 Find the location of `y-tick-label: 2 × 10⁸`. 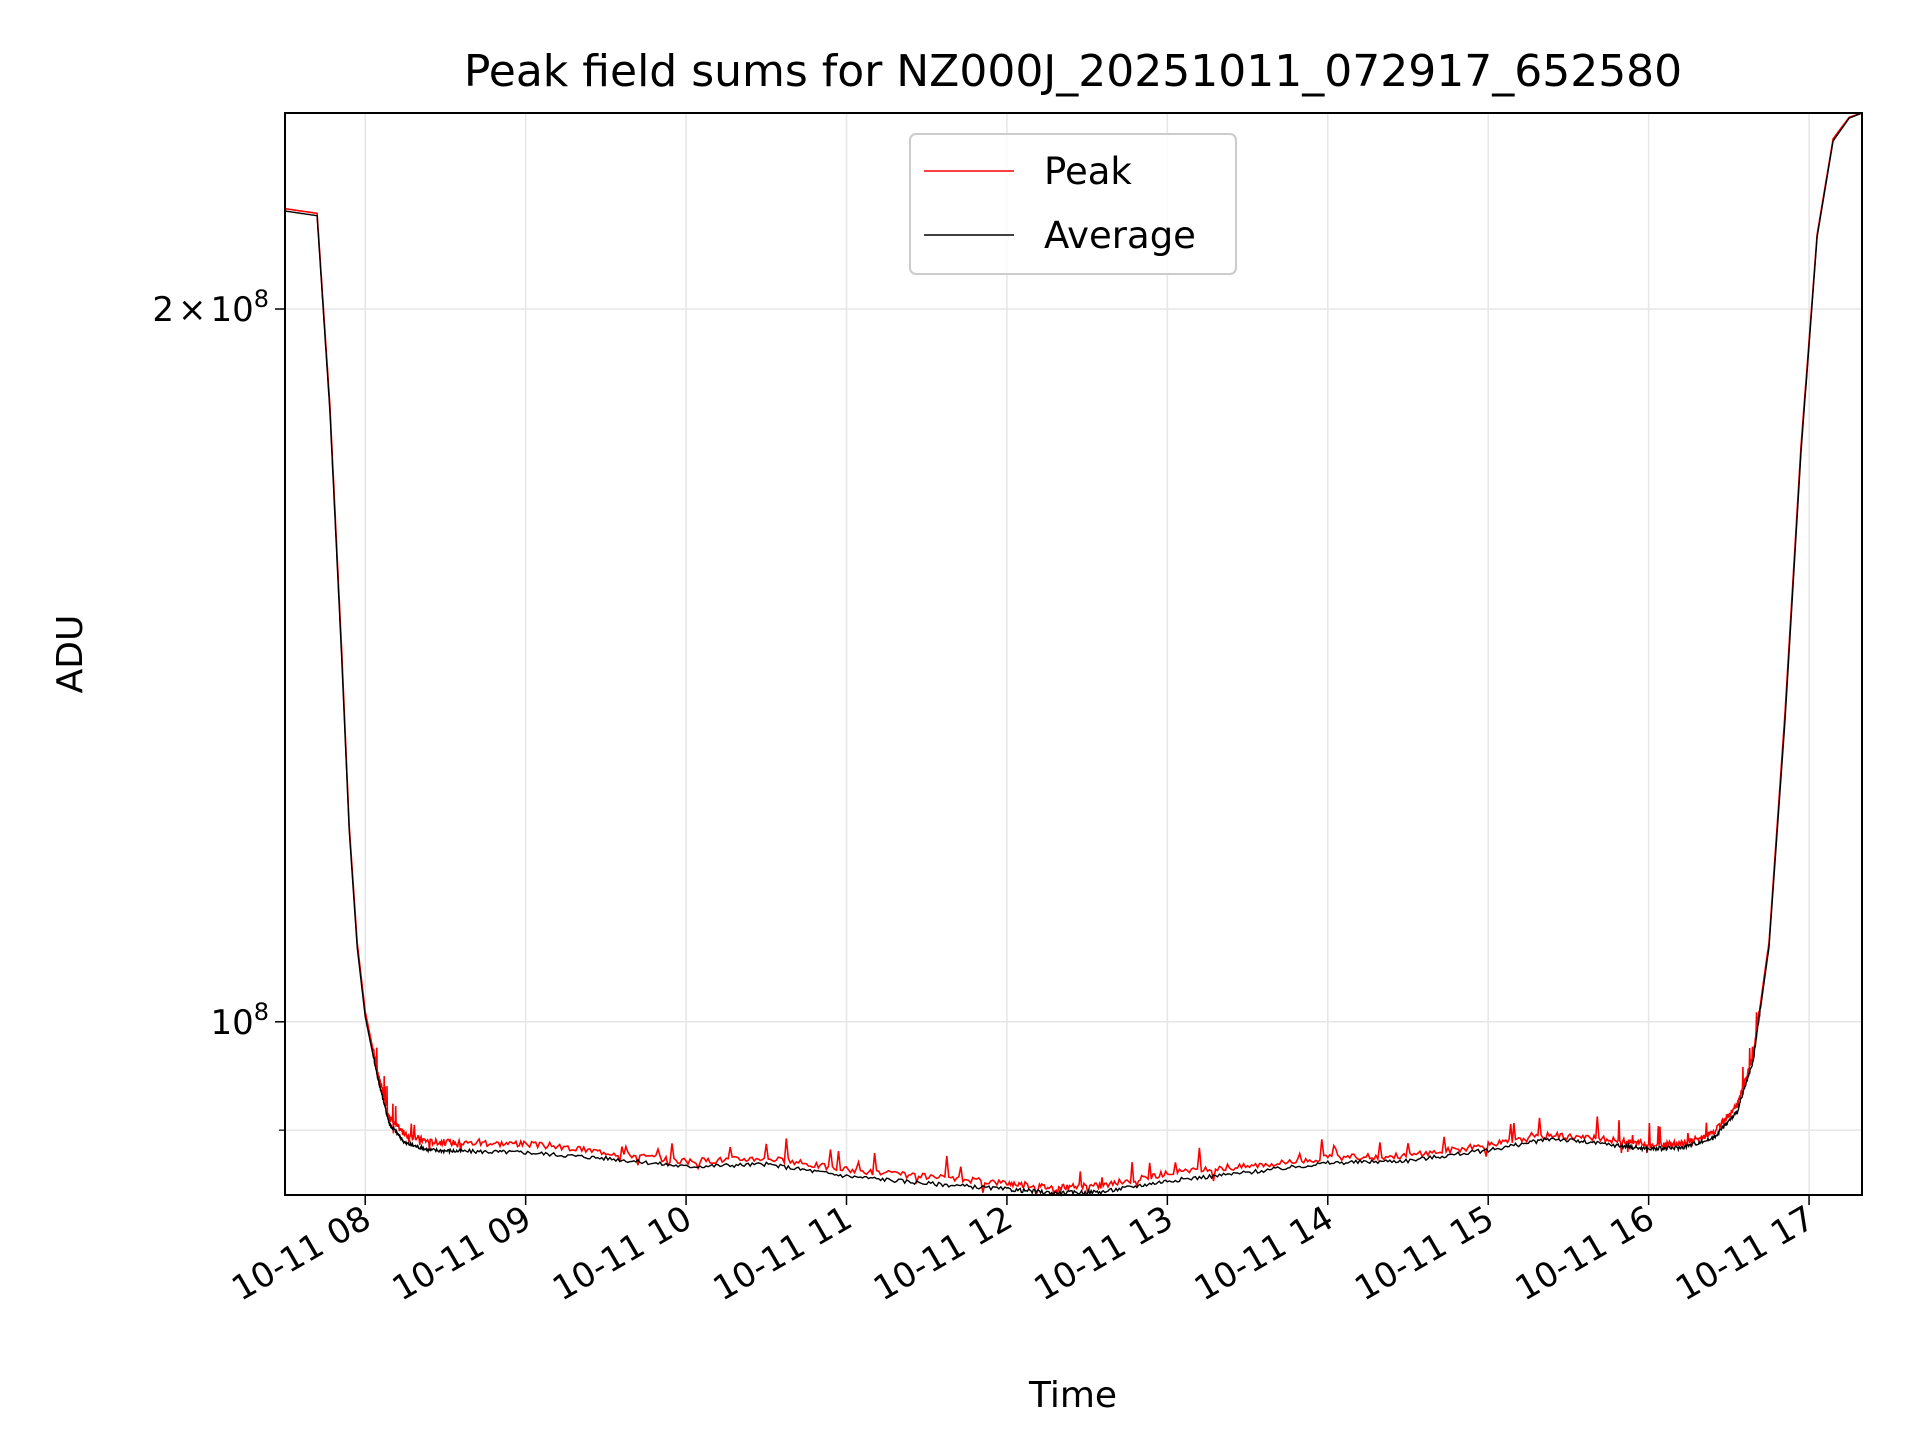

y-tick-label: 2 × 10⁸ is located at coordinates (210, 307).